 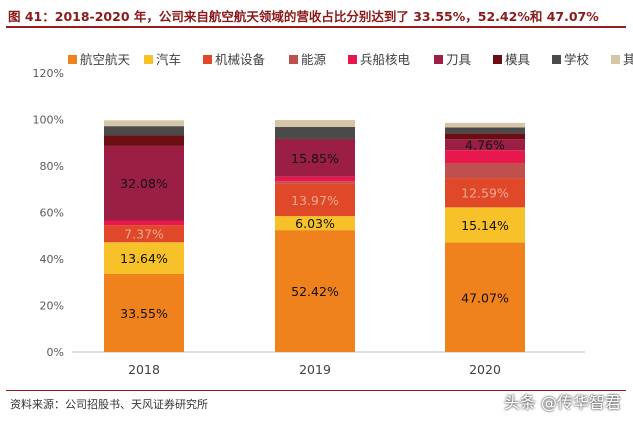 I want to click on legend-label: 刀具, so click(x=459, y=59).